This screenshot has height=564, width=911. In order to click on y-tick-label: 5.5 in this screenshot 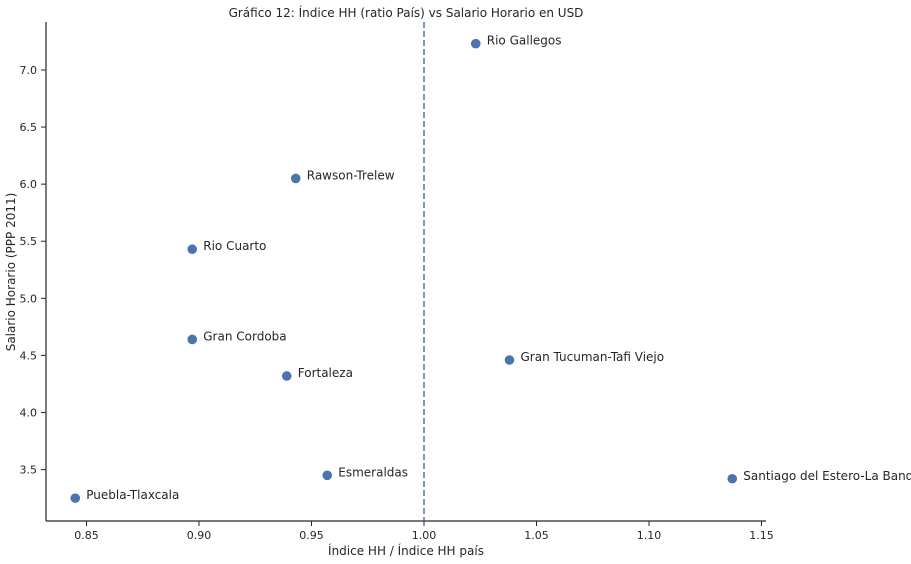, I will do `click(29, 241)`.